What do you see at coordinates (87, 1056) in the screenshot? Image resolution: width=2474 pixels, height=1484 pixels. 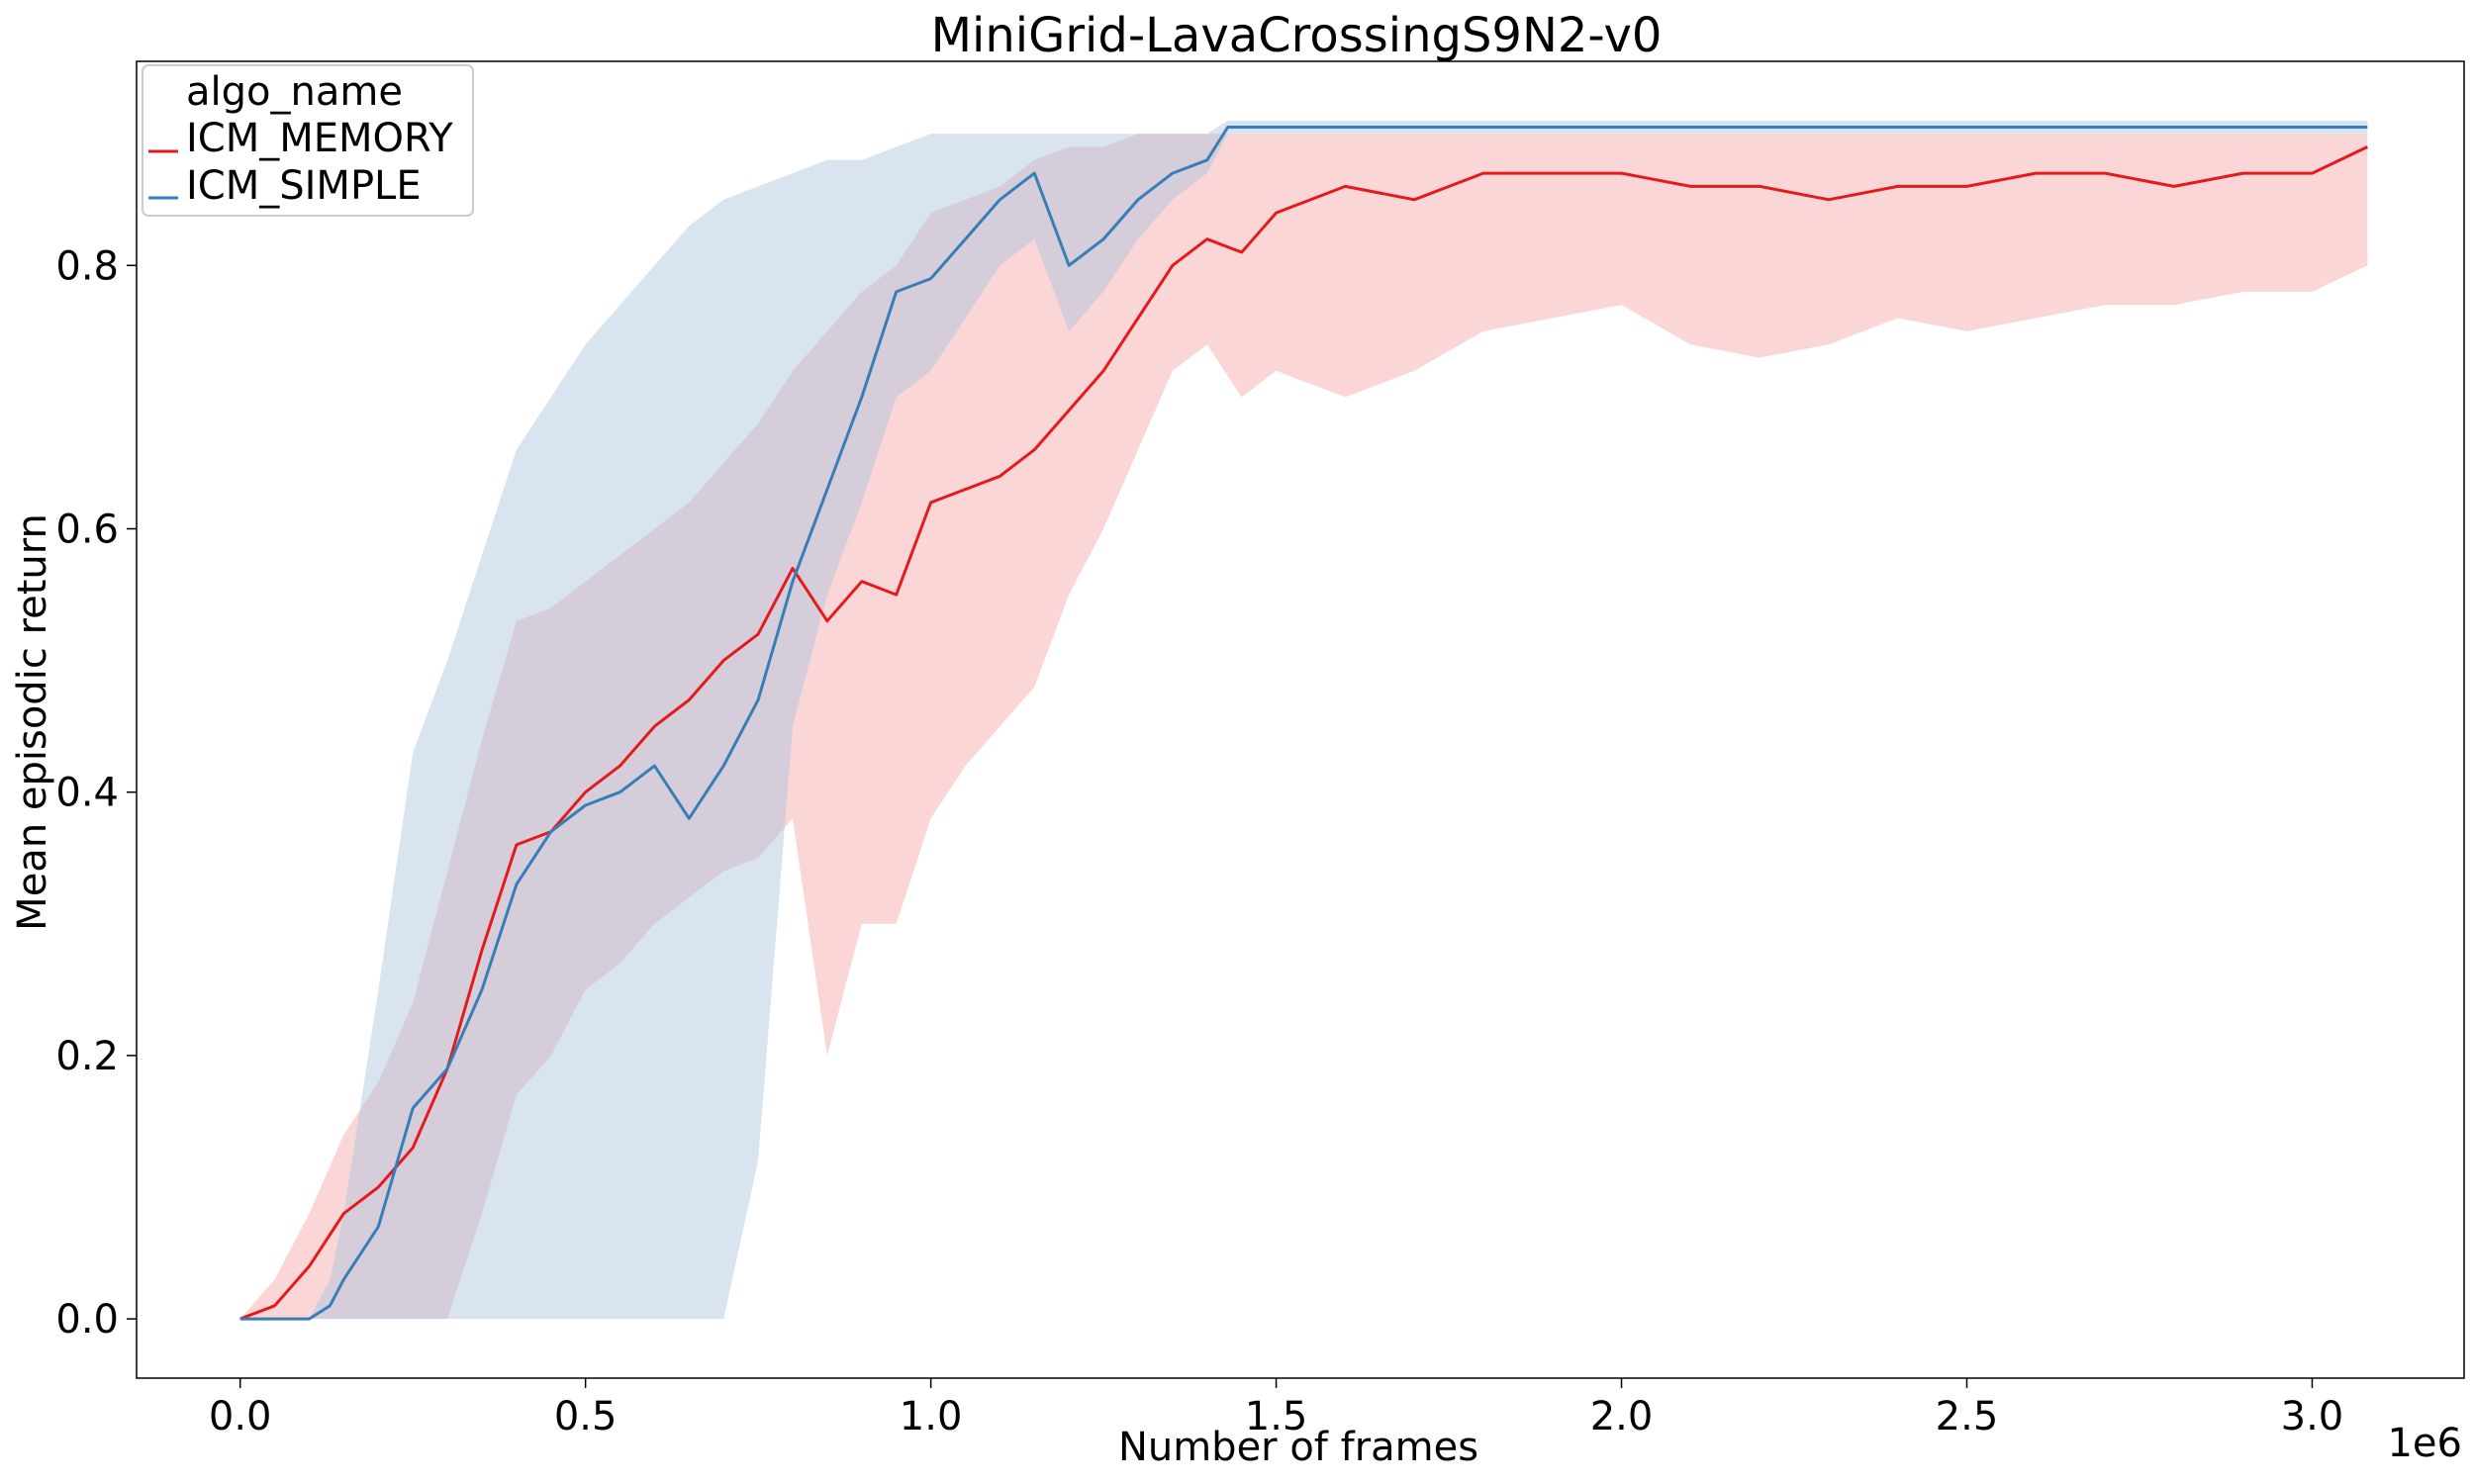 I see `y-tick-label: 0.2` at bounding box center [87, 1056].